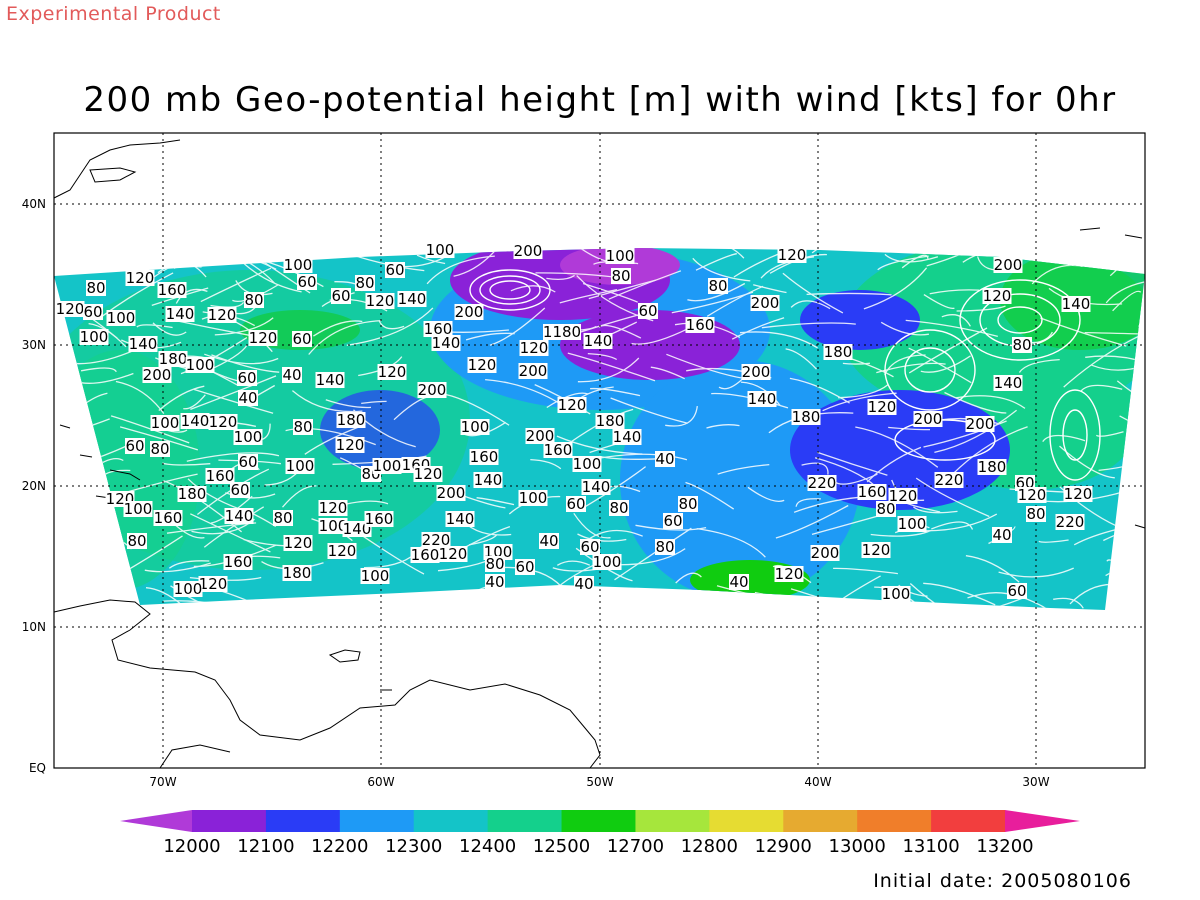 This screenshot has width=1200, height=900. I want to click on lat-tick-30n: 30N, so click(34, 345).